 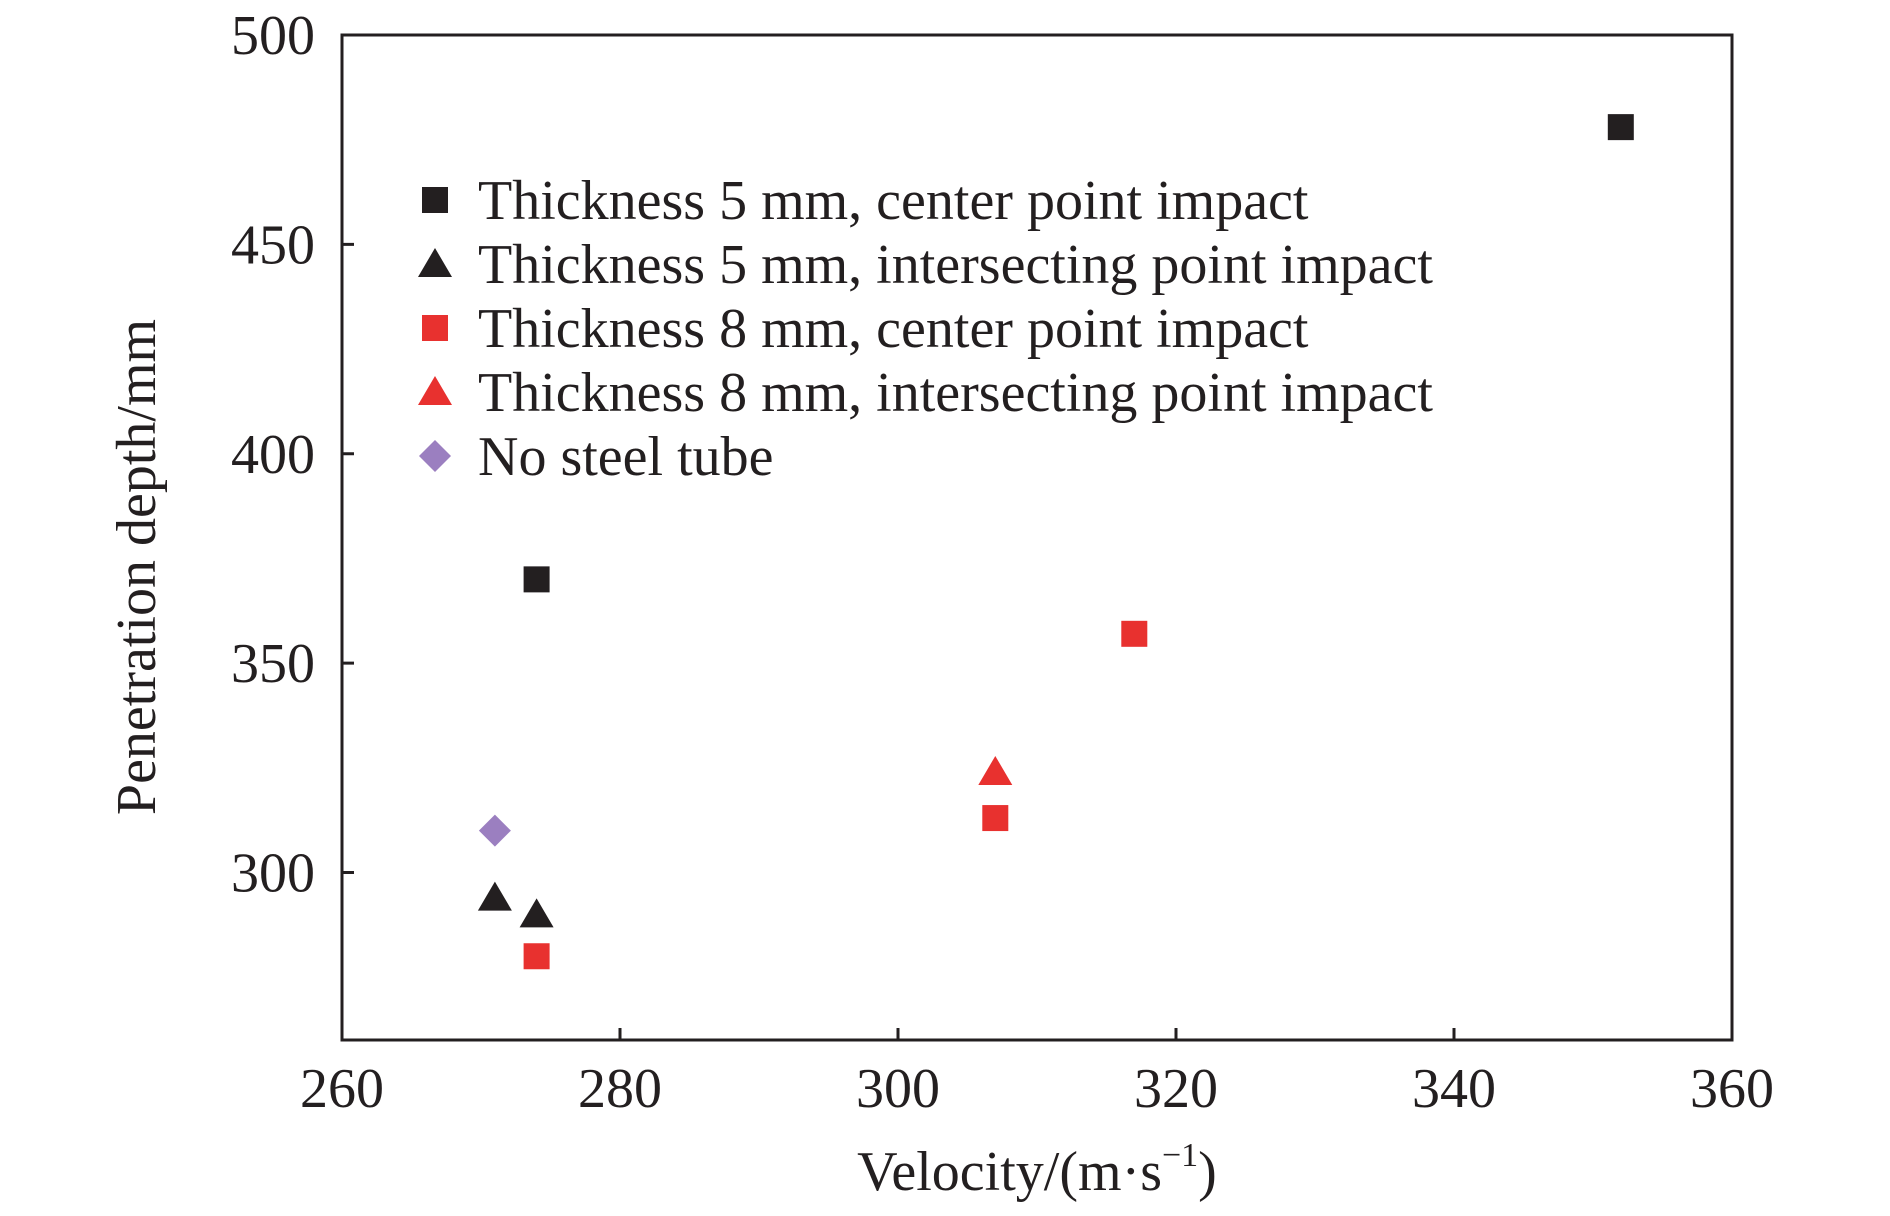 I want to click on x-tick-label: 320, so click(x=1176, y=1089).